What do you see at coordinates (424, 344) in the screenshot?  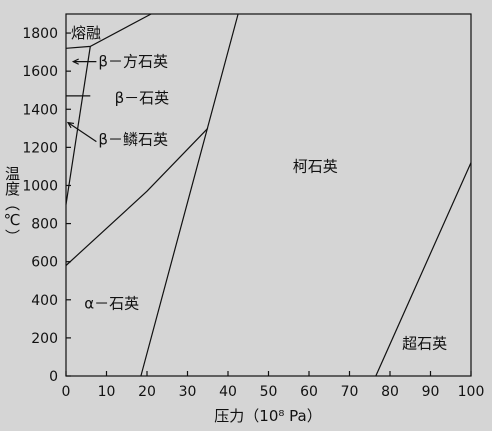 I see `region-label: 超石英` at bounding box center [424, 344].